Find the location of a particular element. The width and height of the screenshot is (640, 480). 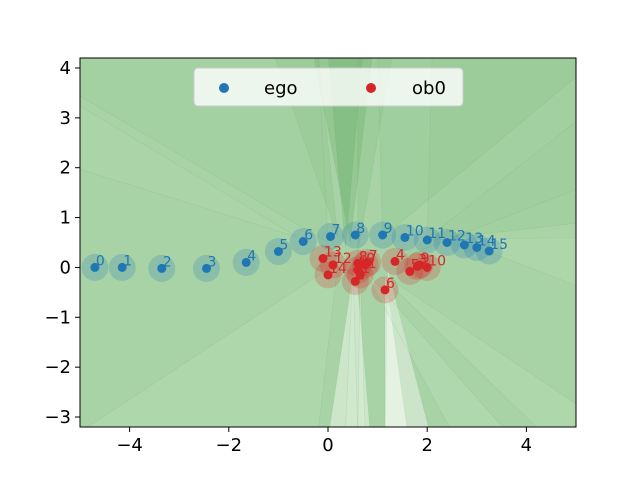

point-label-ob0-1: 1 is located at coordinates (365, 269).